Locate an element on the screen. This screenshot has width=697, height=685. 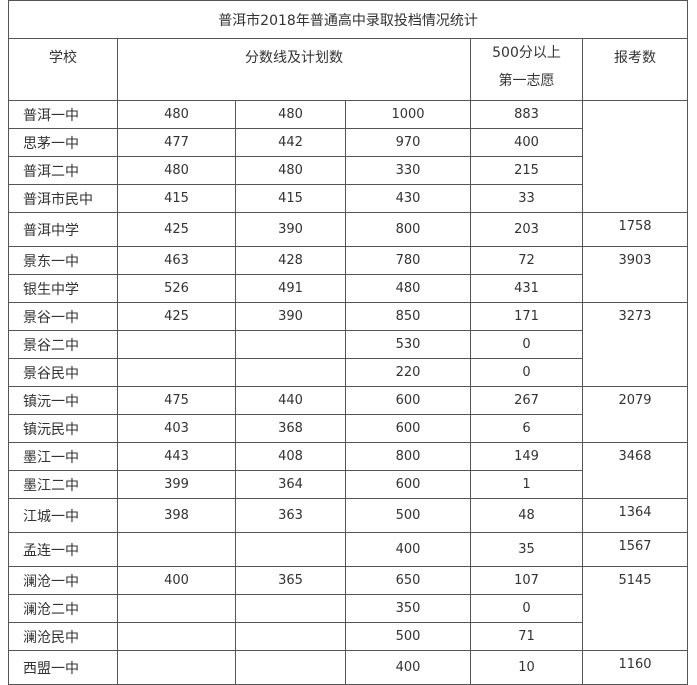
value-cell: 220 is located at coordinates (408, 372).